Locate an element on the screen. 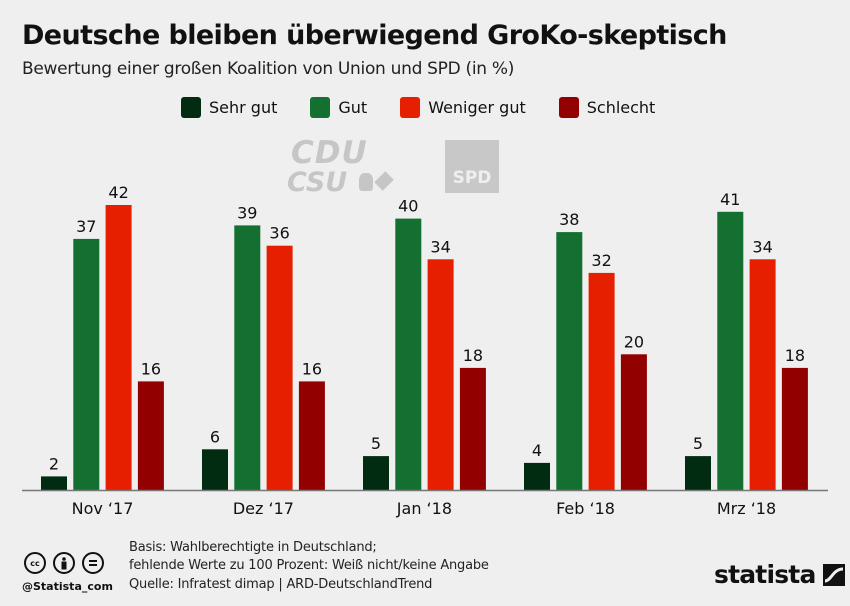  legend-item-weniger-gut: Weniger gut is located at coordinates (463, 107).